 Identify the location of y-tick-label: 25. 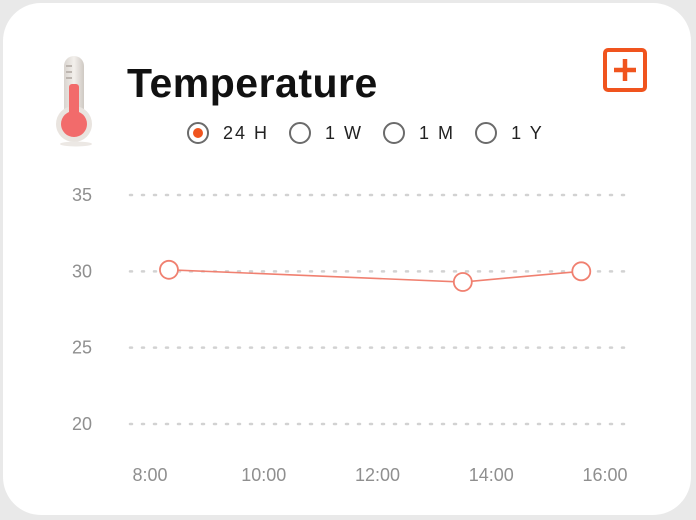
(82, 348).